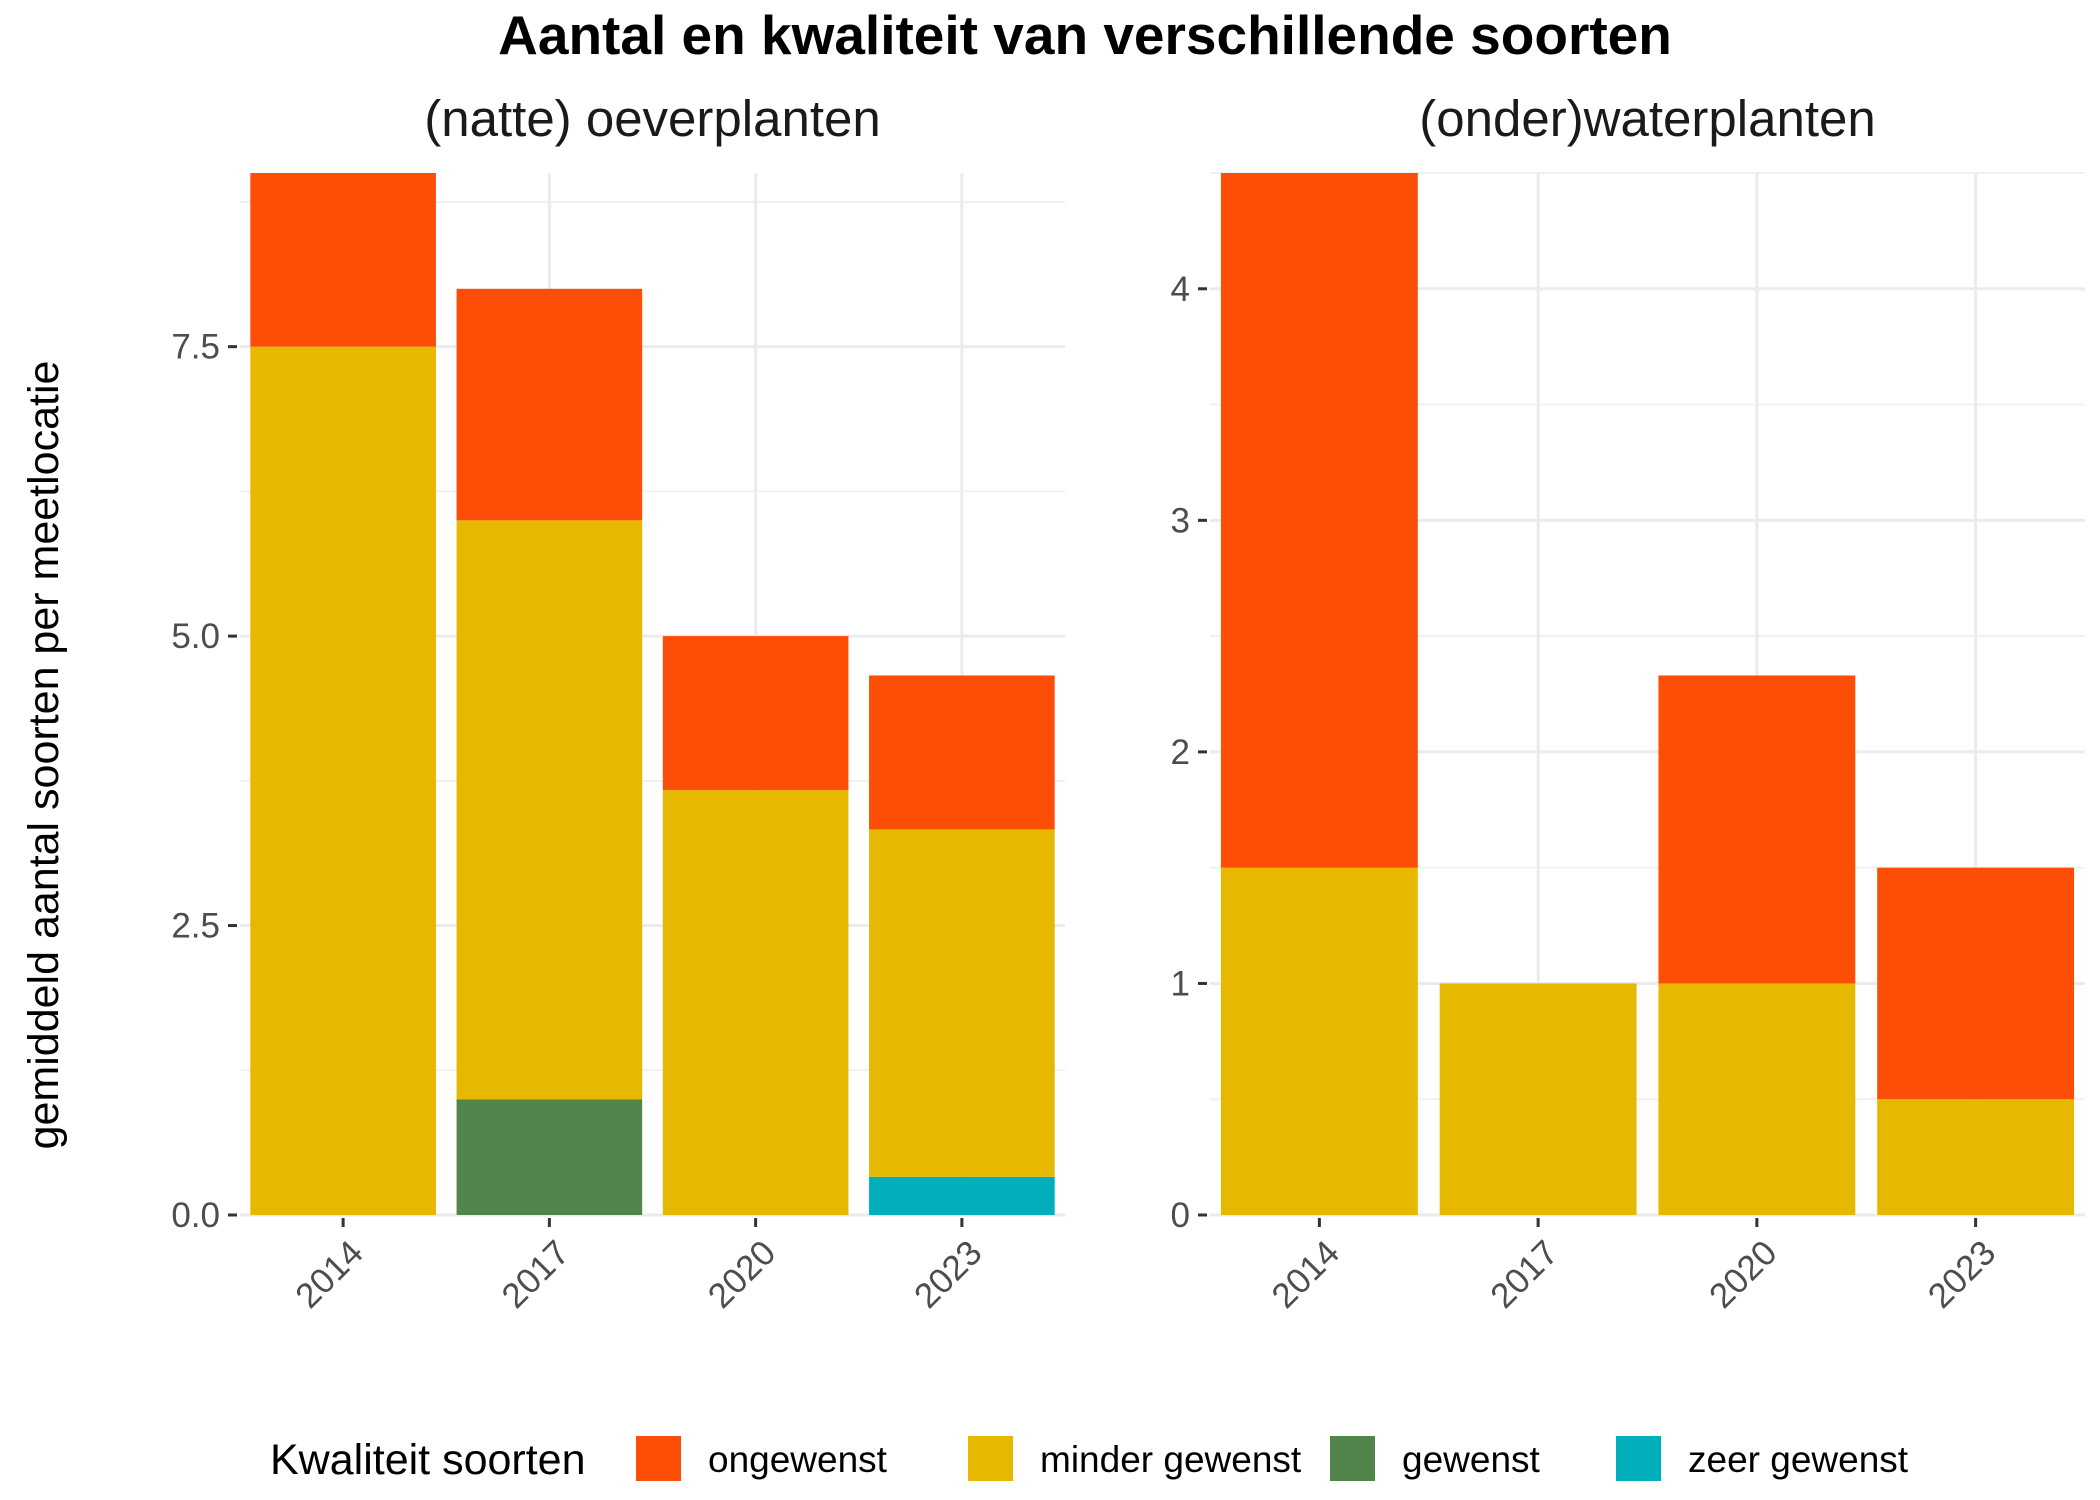  Describe the element at coordinates (1180, 1215) in the screenshot. I see `y-tick-label: 0` at that location.